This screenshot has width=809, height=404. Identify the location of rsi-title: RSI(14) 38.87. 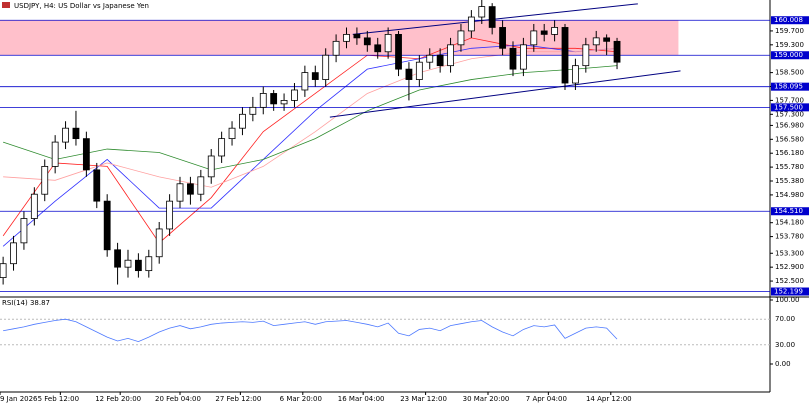
(26, 303).